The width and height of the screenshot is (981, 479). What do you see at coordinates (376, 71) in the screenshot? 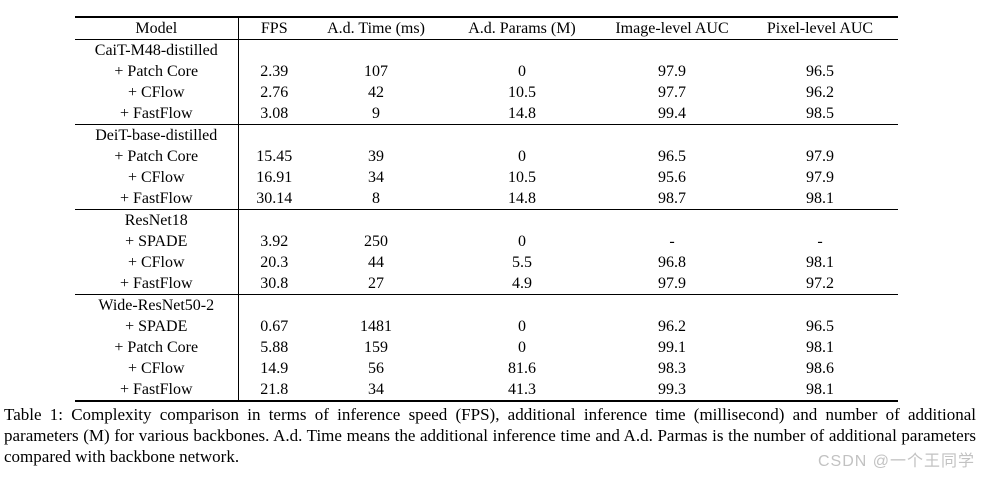
I see `cell-ad-time: 107` at bounding box center [376, 71].